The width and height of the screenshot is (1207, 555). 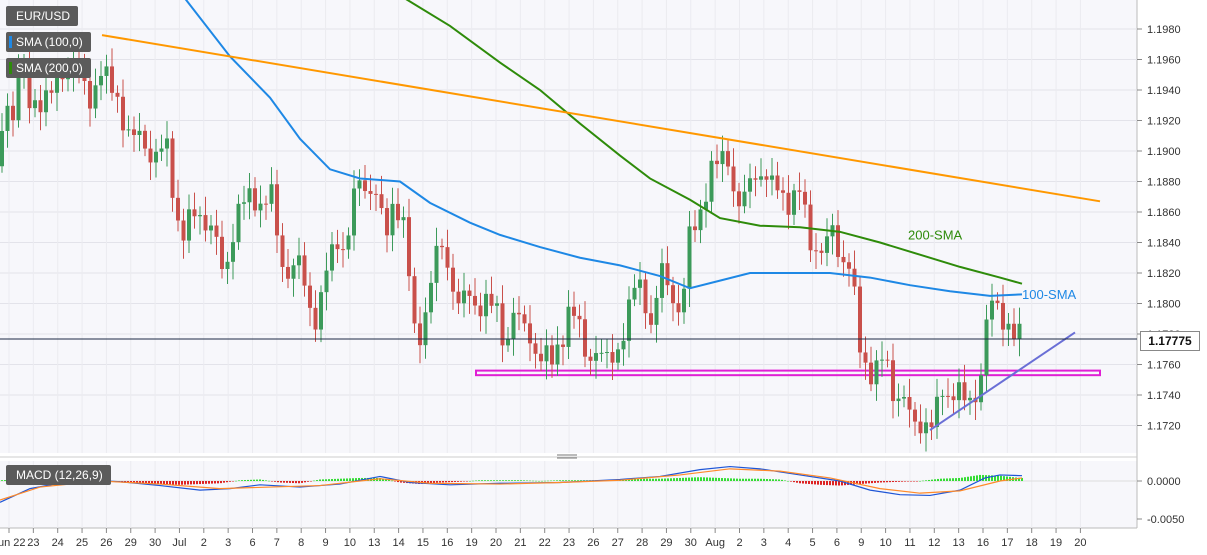 What do you see at coordinates (33, 543) in the screenshot?
I see `time-tick-label: 23` at bounding box center [33, 543].